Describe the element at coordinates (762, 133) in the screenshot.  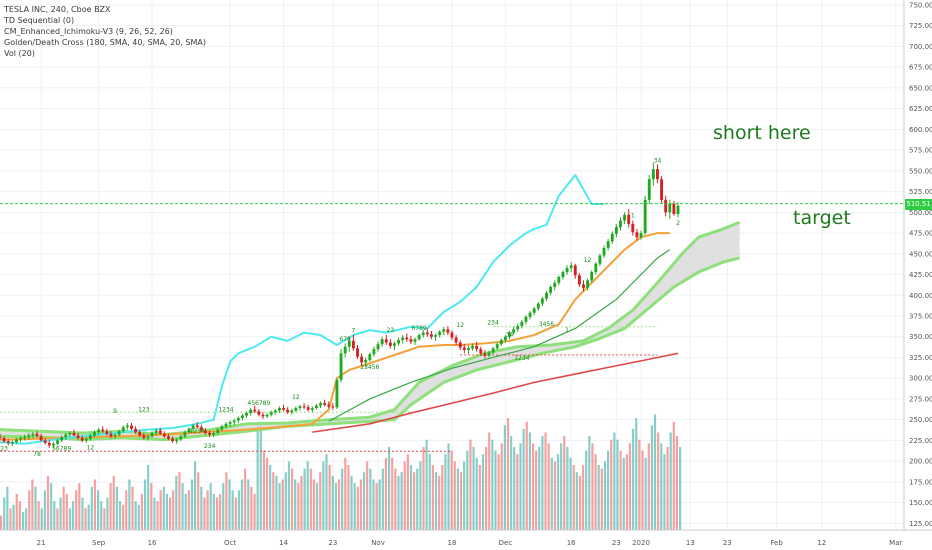
I see `annotation-short-here: short here` at that location.